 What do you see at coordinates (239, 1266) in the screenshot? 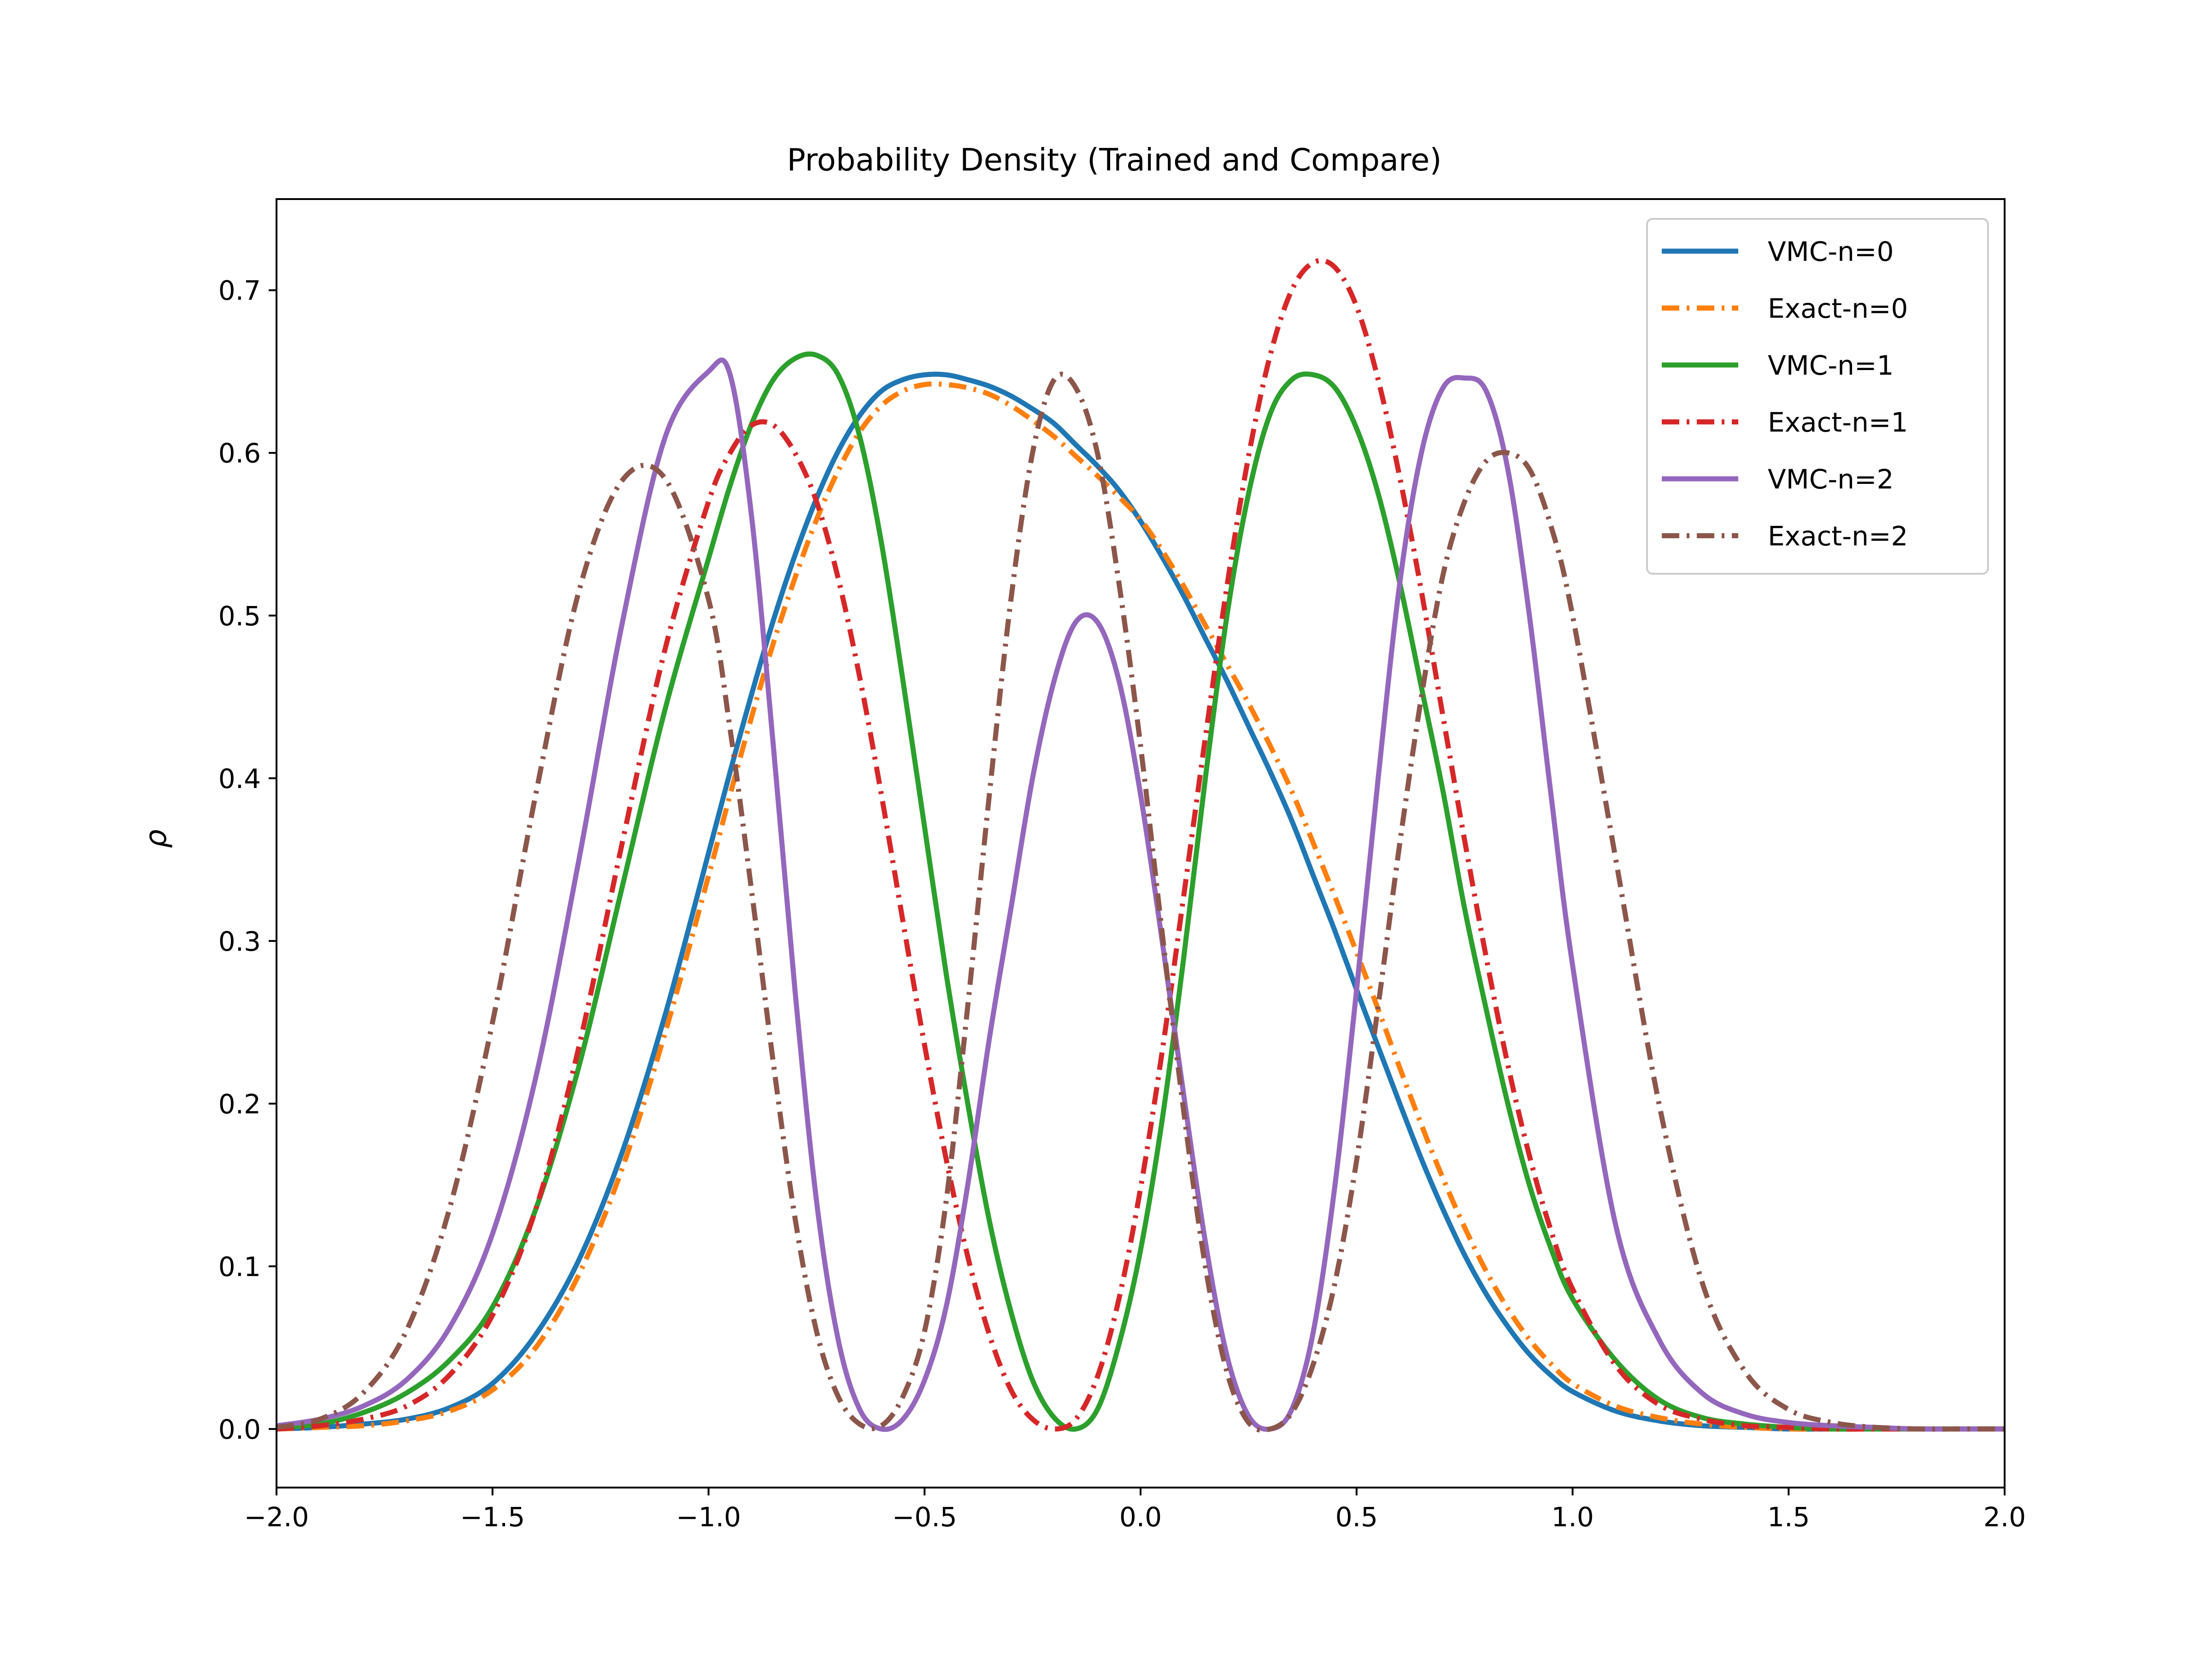
I see `y-tick-label: 0.1` at bounding box center [239, 1266].